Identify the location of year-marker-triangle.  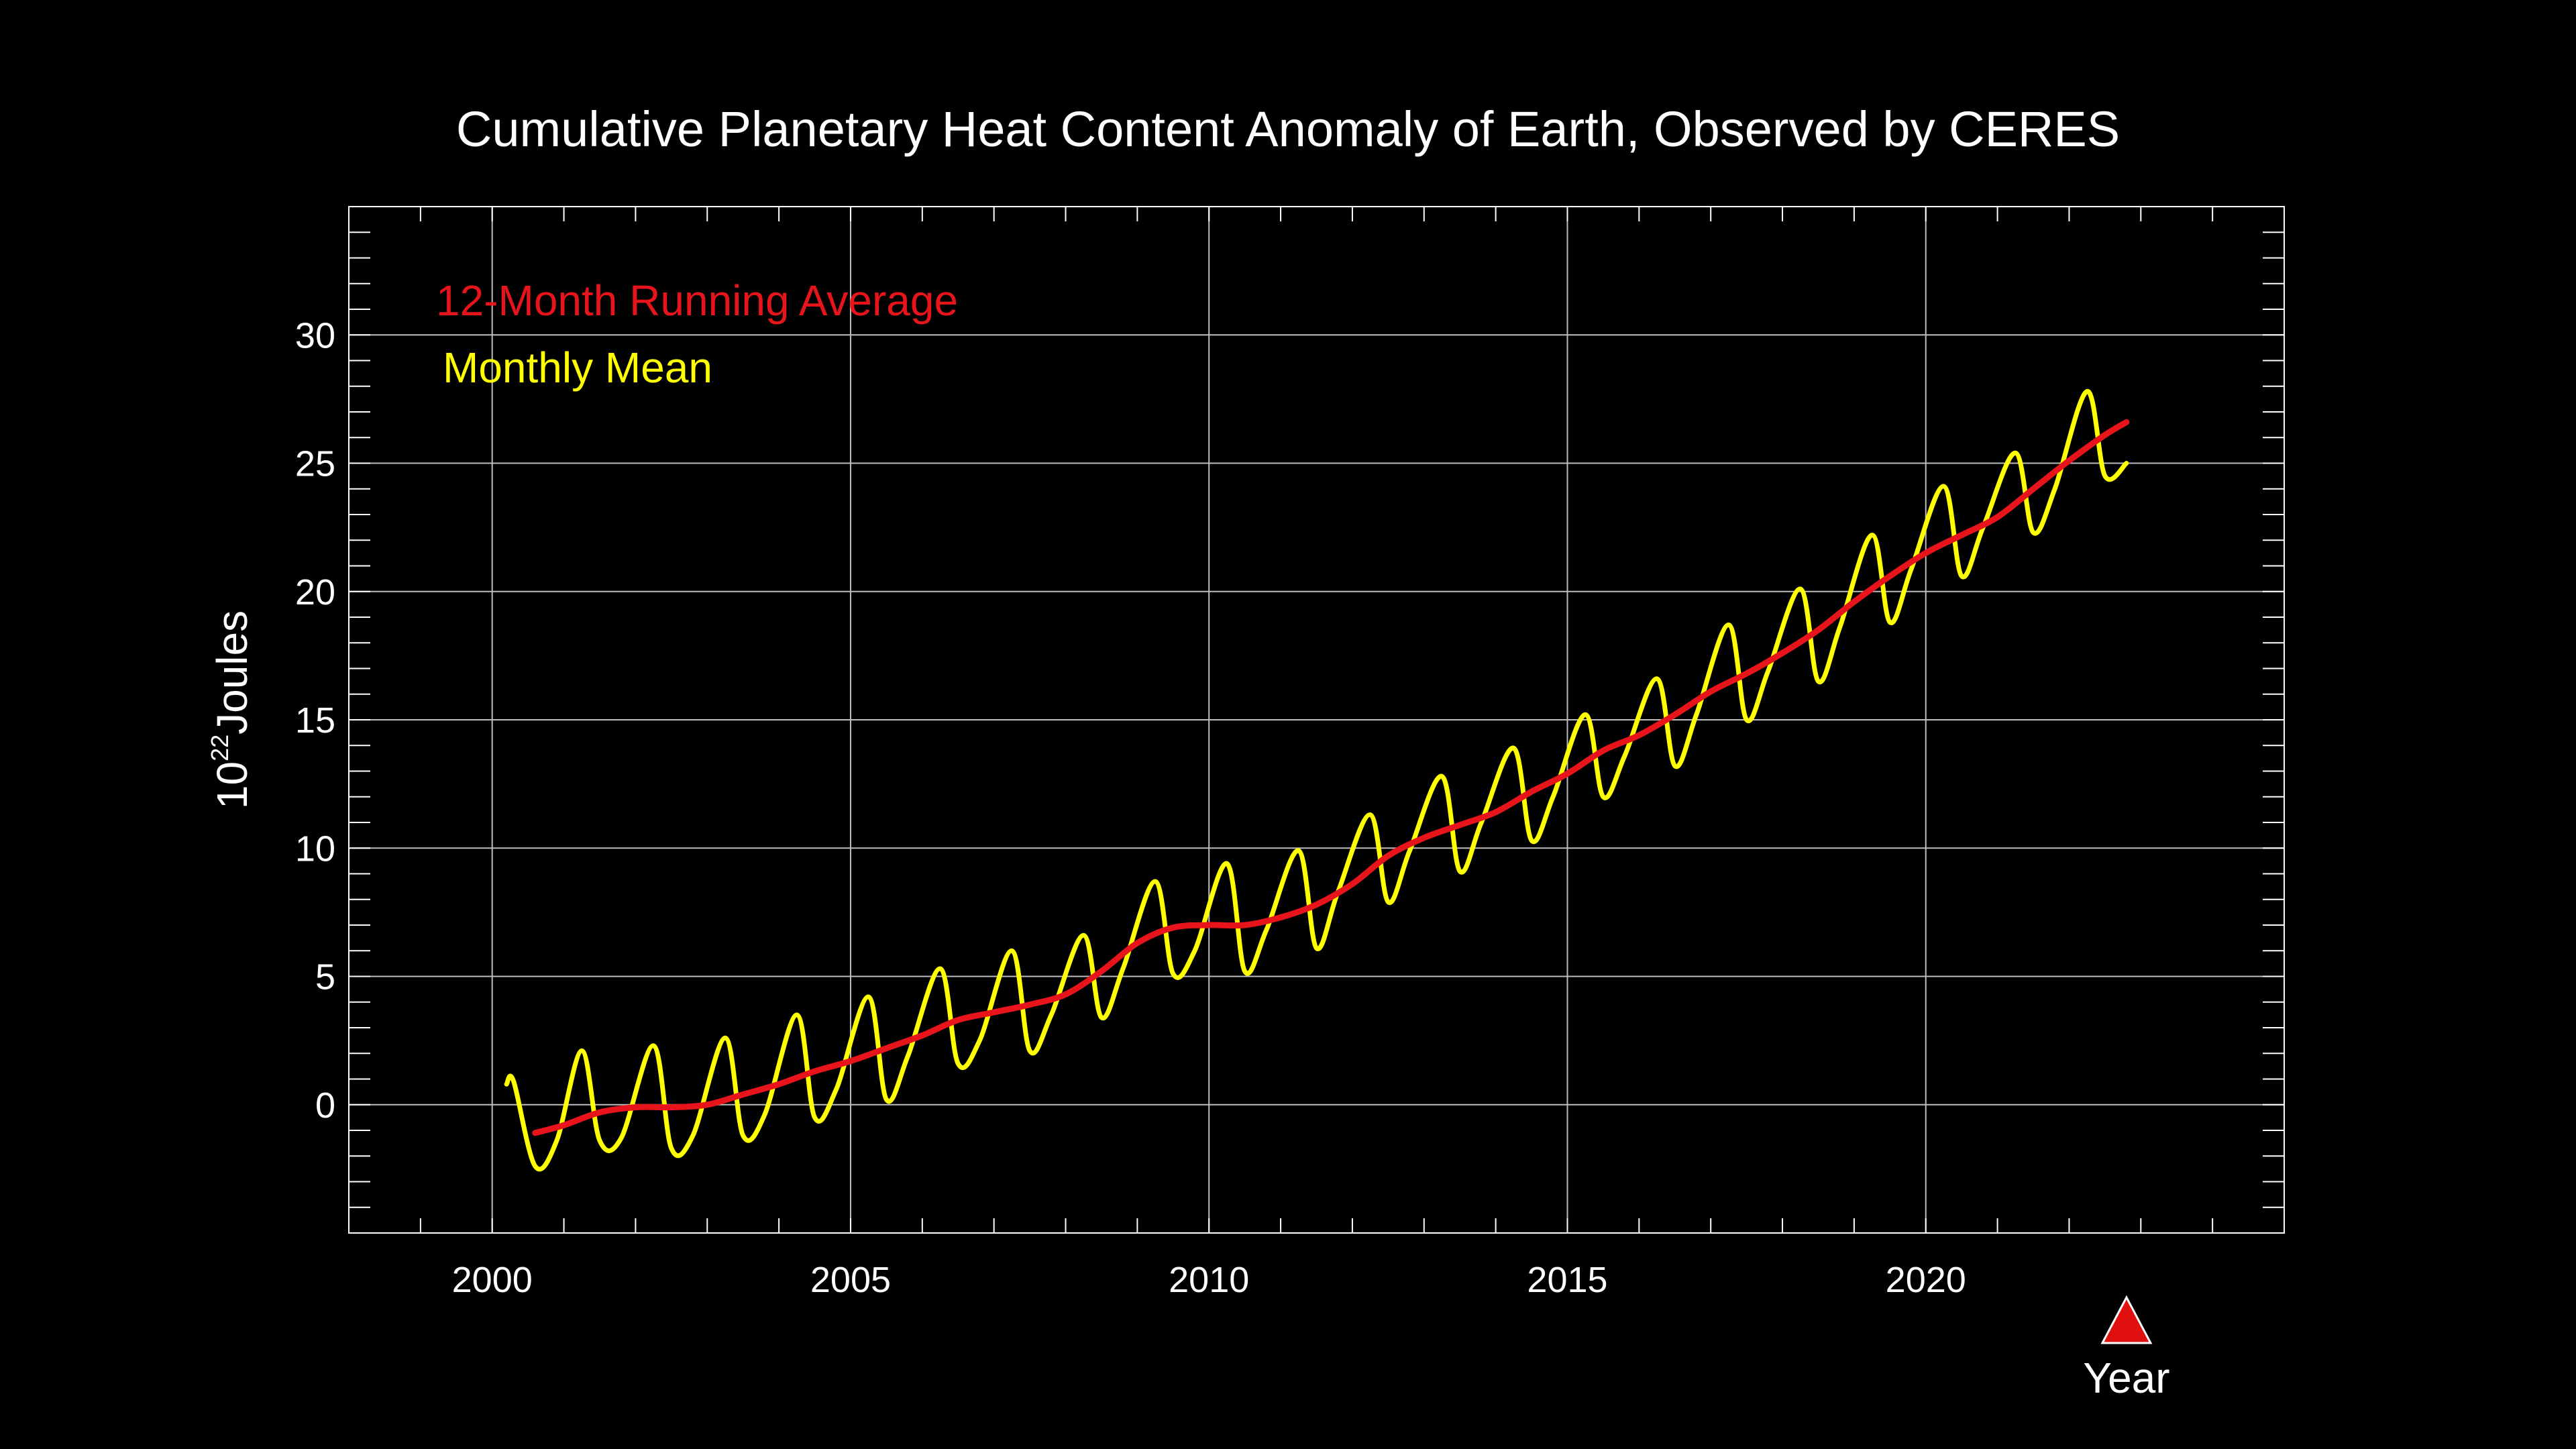
(2126, 1319).